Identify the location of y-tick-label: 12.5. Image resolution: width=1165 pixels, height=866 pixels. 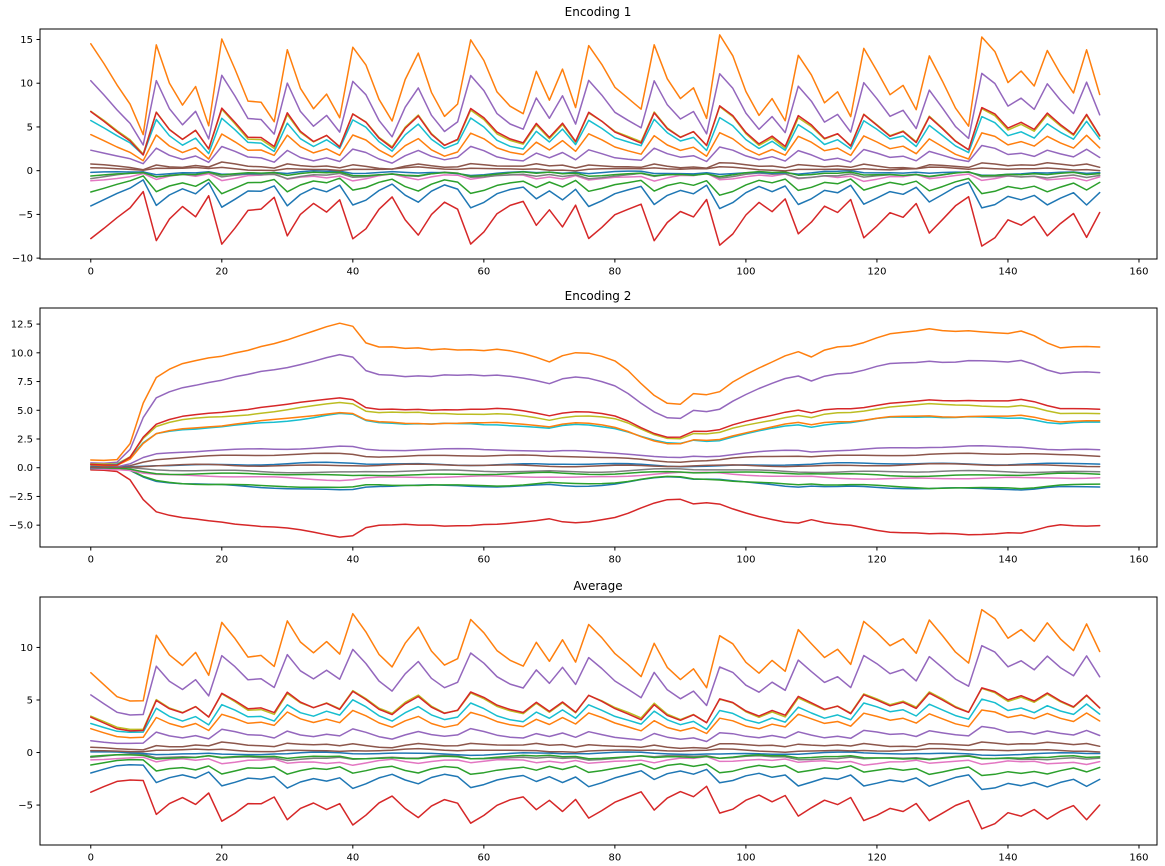
(22, 325).